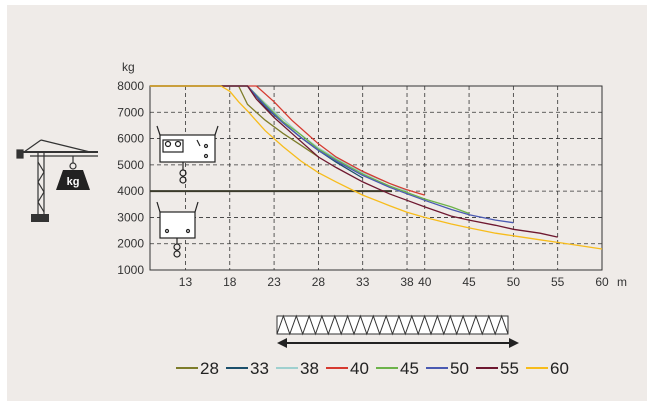 The height and width of the screenshot is (406, 654). Describe the element at coordinates (130, 244) in the screenshot. I see `y-tick-label: 2000` at that location.